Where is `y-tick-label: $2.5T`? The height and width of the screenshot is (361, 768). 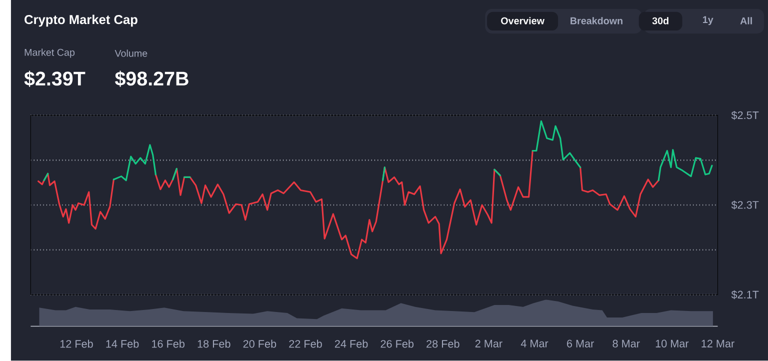 y-tick-label: $2.5T is located at coordinates (745, 115).